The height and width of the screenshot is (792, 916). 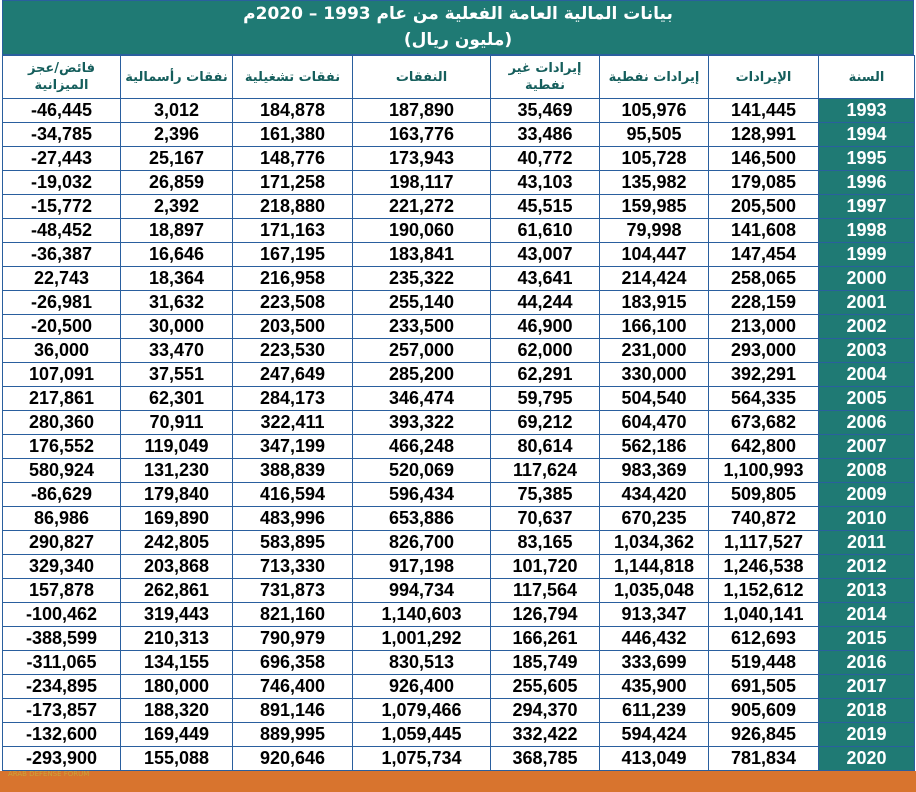 What do you see at coordinates (866, 758) in the screenshot?
I see `year-cell: 2020` at bounding box center [866, 758].